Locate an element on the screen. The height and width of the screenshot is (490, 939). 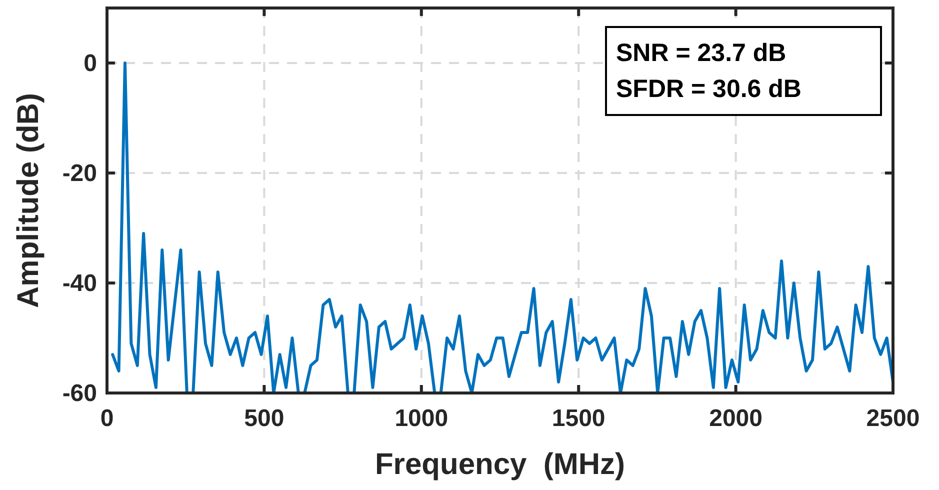
annotation: SFDR = 30.6 dB is located at coordinates (709, 89).